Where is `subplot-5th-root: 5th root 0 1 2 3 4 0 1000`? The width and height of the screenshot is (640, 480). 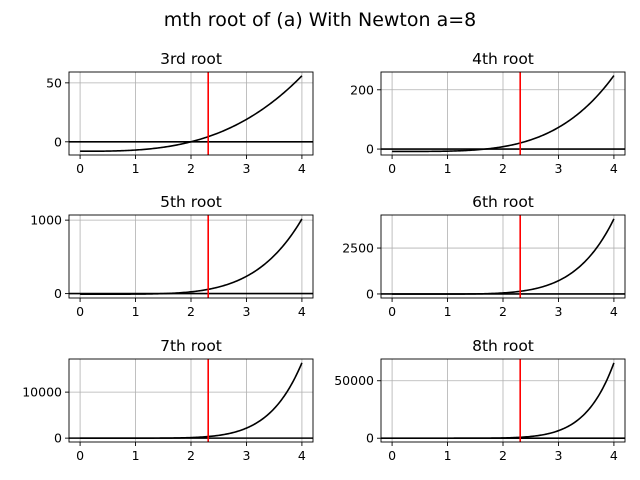
subplot-5th-root: 5th root 0 1 2 3 4 0 1000 is located at coordinates (172, 256).